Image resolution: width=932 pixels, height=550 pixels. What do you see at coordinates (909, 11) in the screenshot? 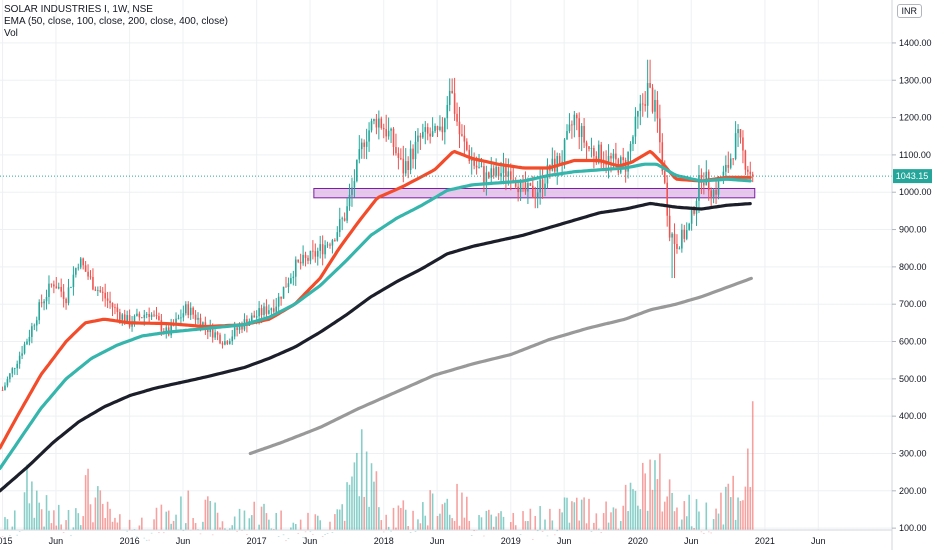
I see `currency-badge: INR` at bounding box center [909, 11].